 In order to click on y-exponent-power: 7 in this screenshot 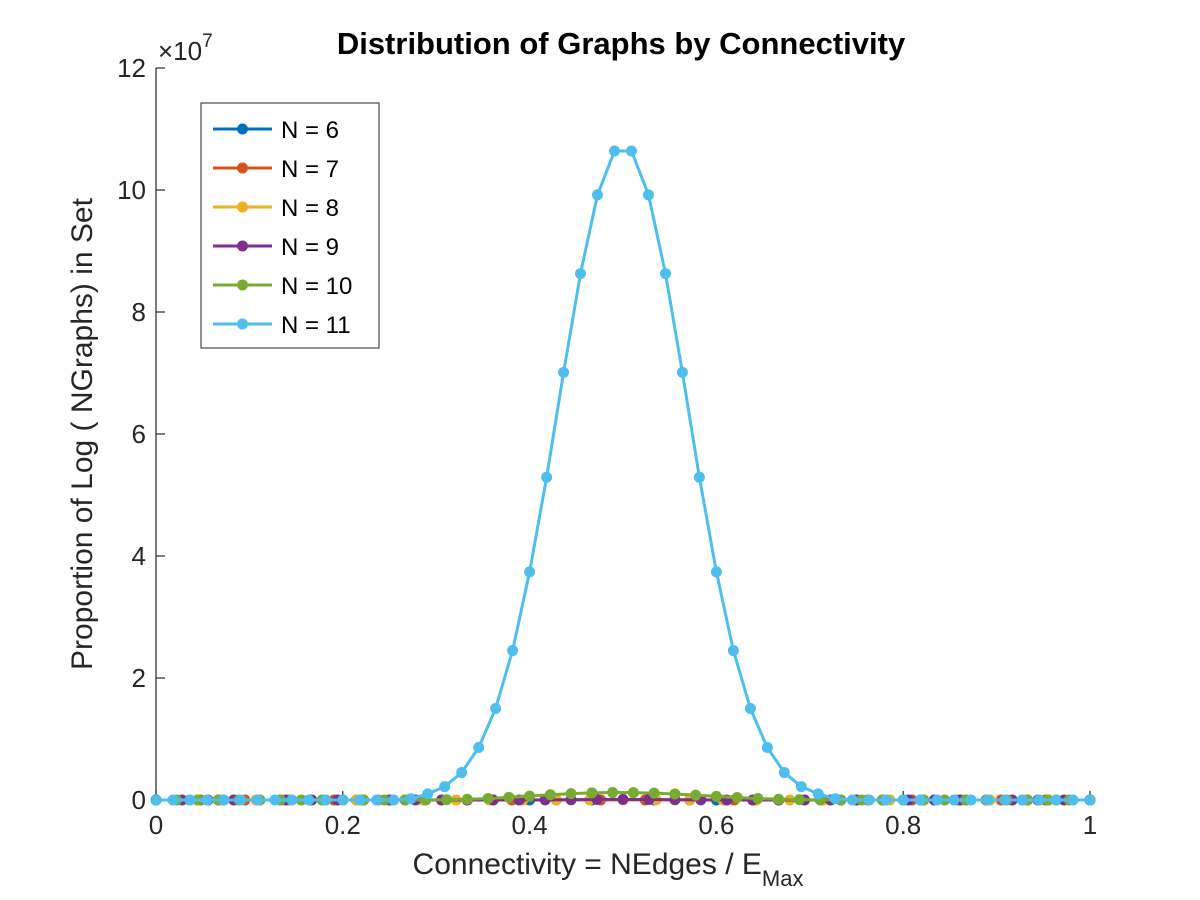, I will do `click(207, 41)`.